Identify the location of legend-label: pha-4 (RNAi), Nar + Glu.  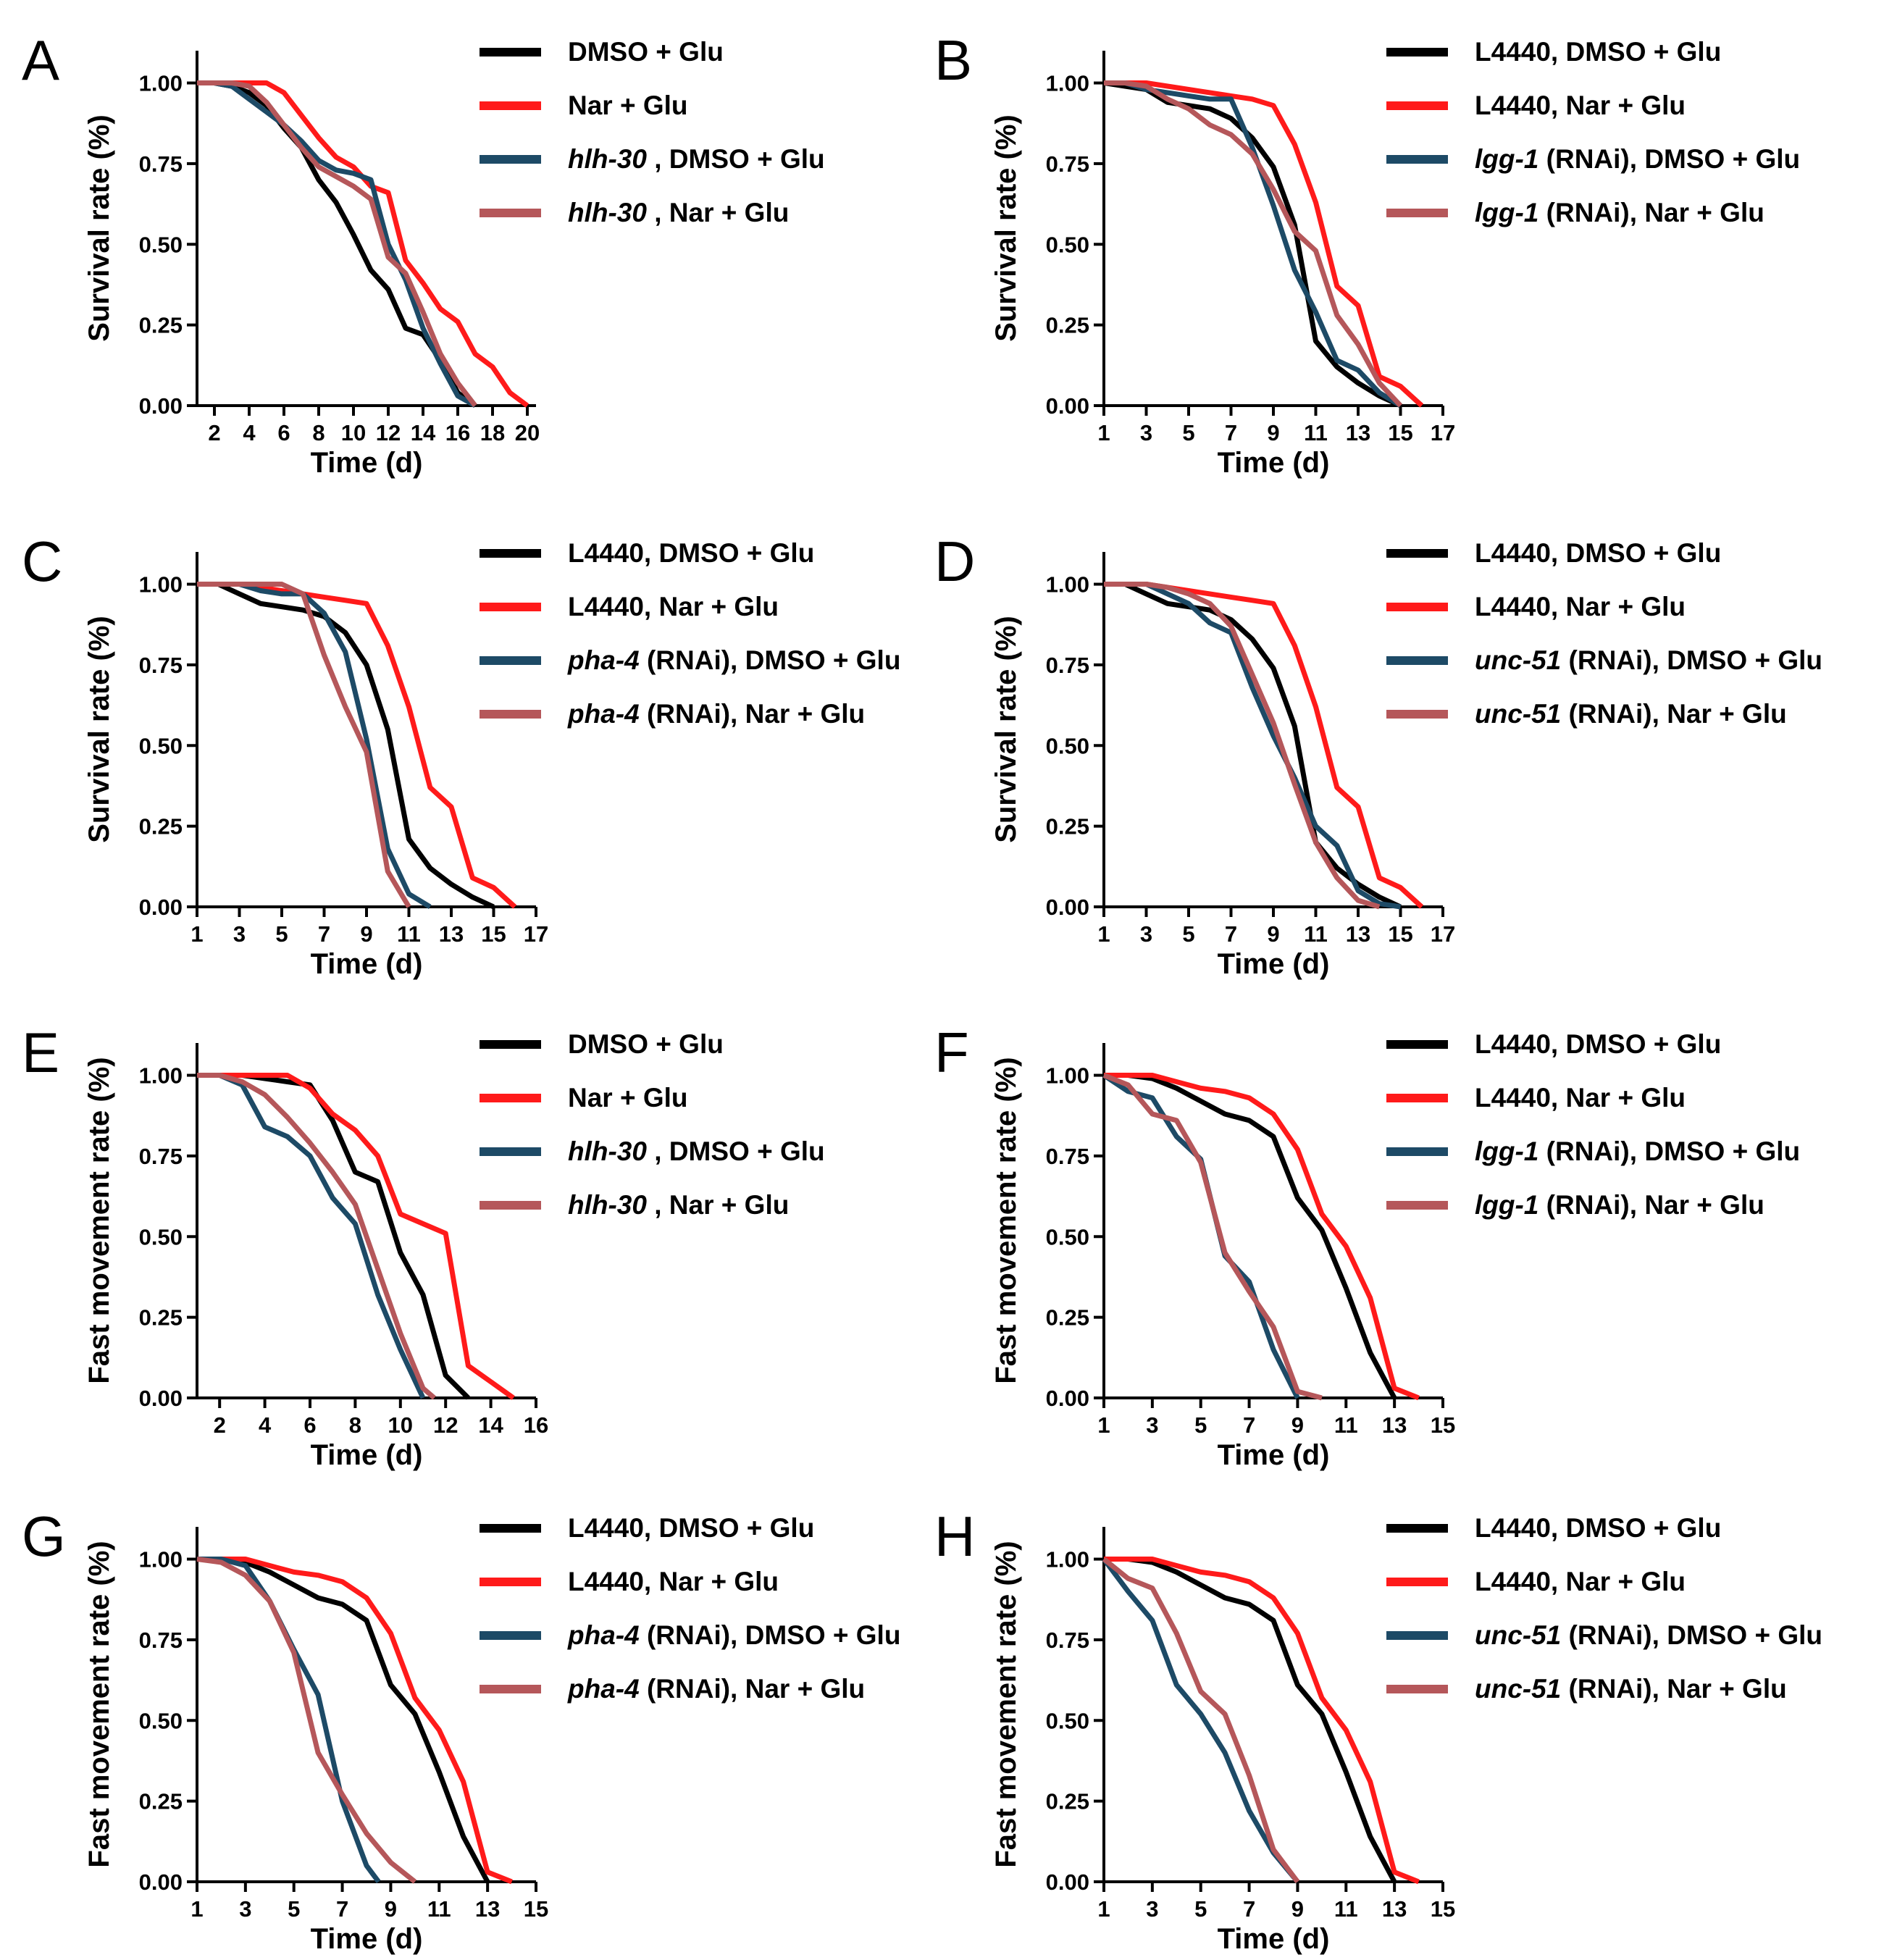
(716, 1689).